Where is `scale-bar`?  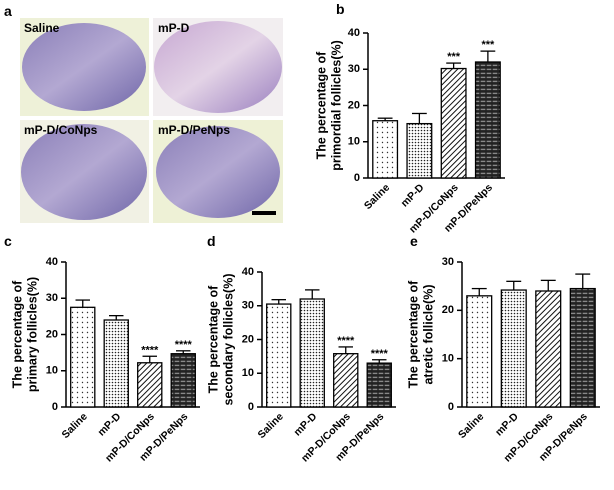 scale-bar is located at coordinates (264, 213).